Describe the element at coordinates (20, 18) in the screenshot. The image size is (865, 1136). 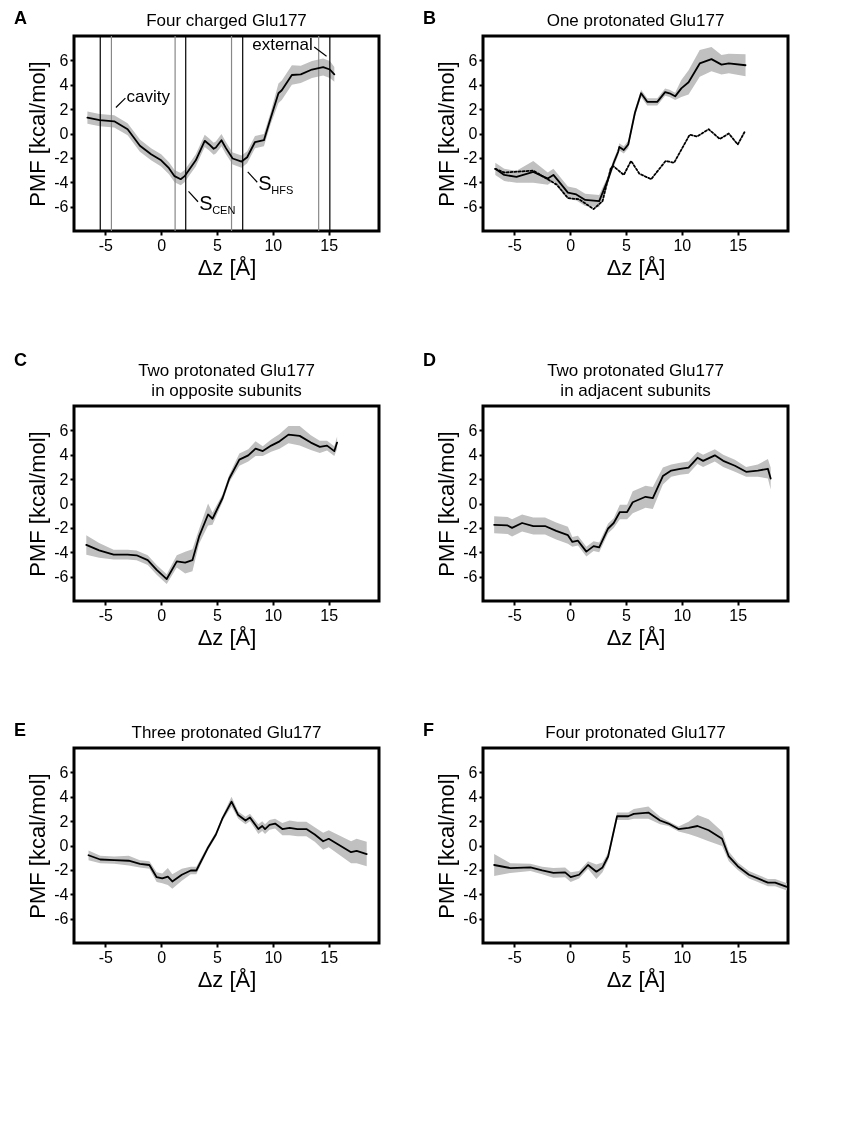
I see `text: A` at that location.